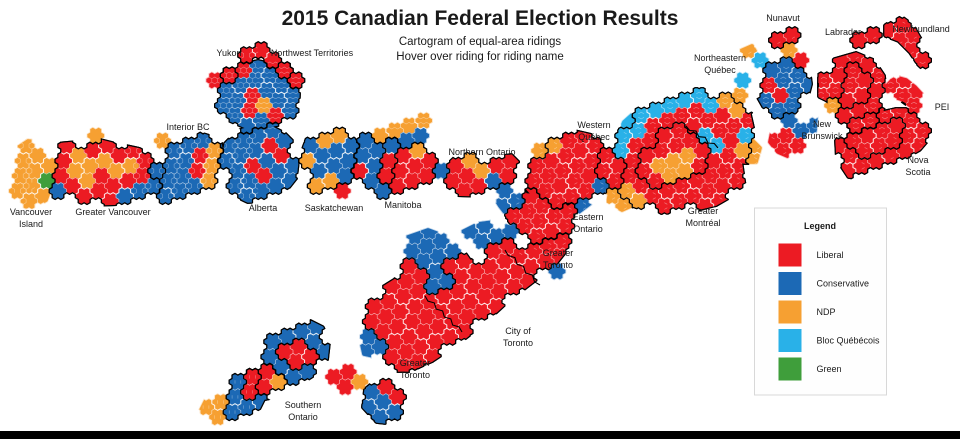 The height and width of the screenshot is (444, 960). Describe the element at coordinates (942, 107) in the screenshot. I see `svg-text: PEI` at that location.